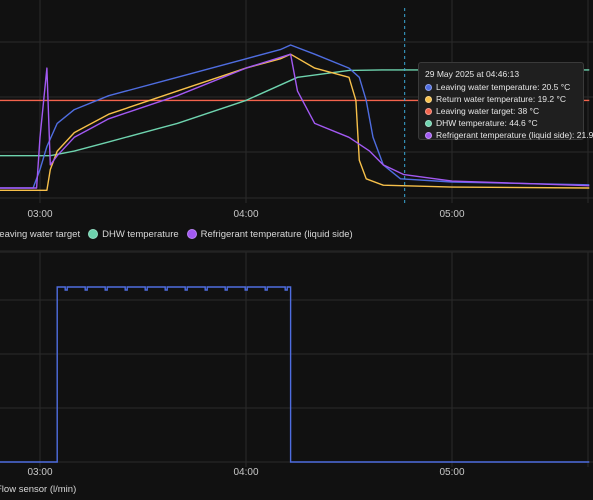  Describe the element at coordinates (487, 123) in the screenshot. I see `tooltip-text-dhw: DHW temperature: 44.6 °C` at that location.